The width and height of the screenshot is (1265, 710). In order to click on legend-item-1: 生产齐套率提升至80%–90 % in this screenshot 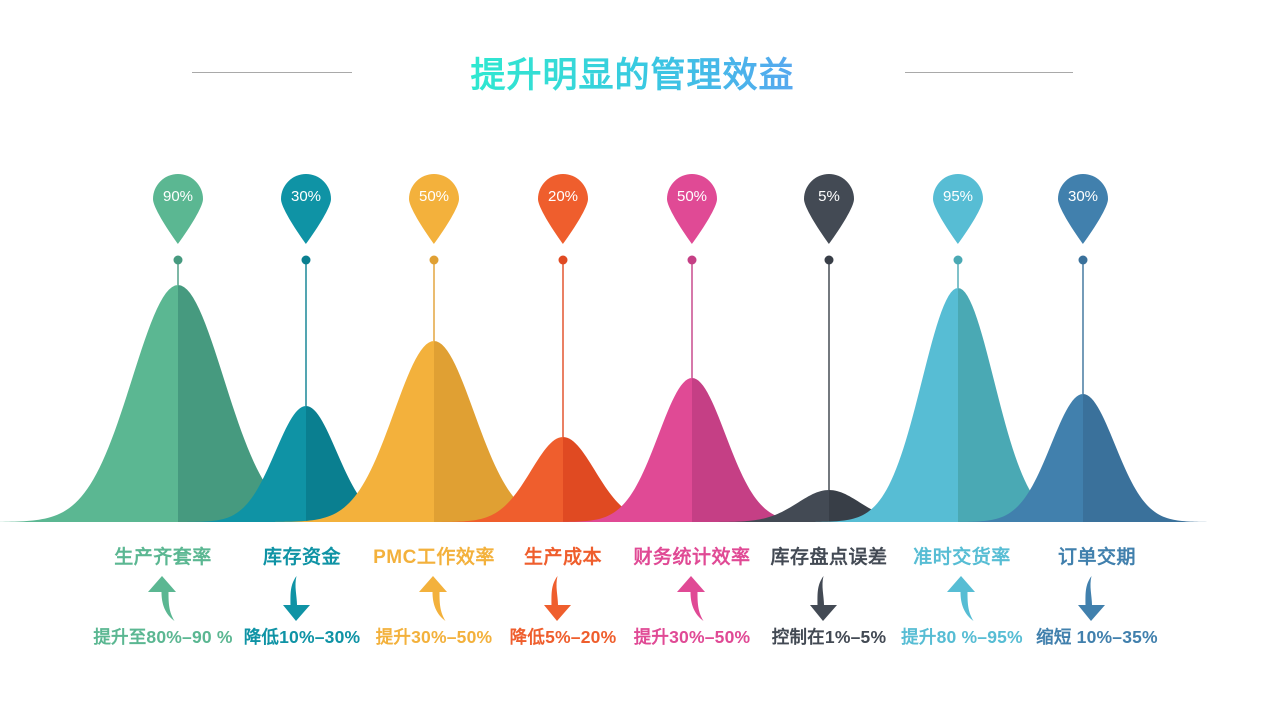, I will do `click(163, 597)`.